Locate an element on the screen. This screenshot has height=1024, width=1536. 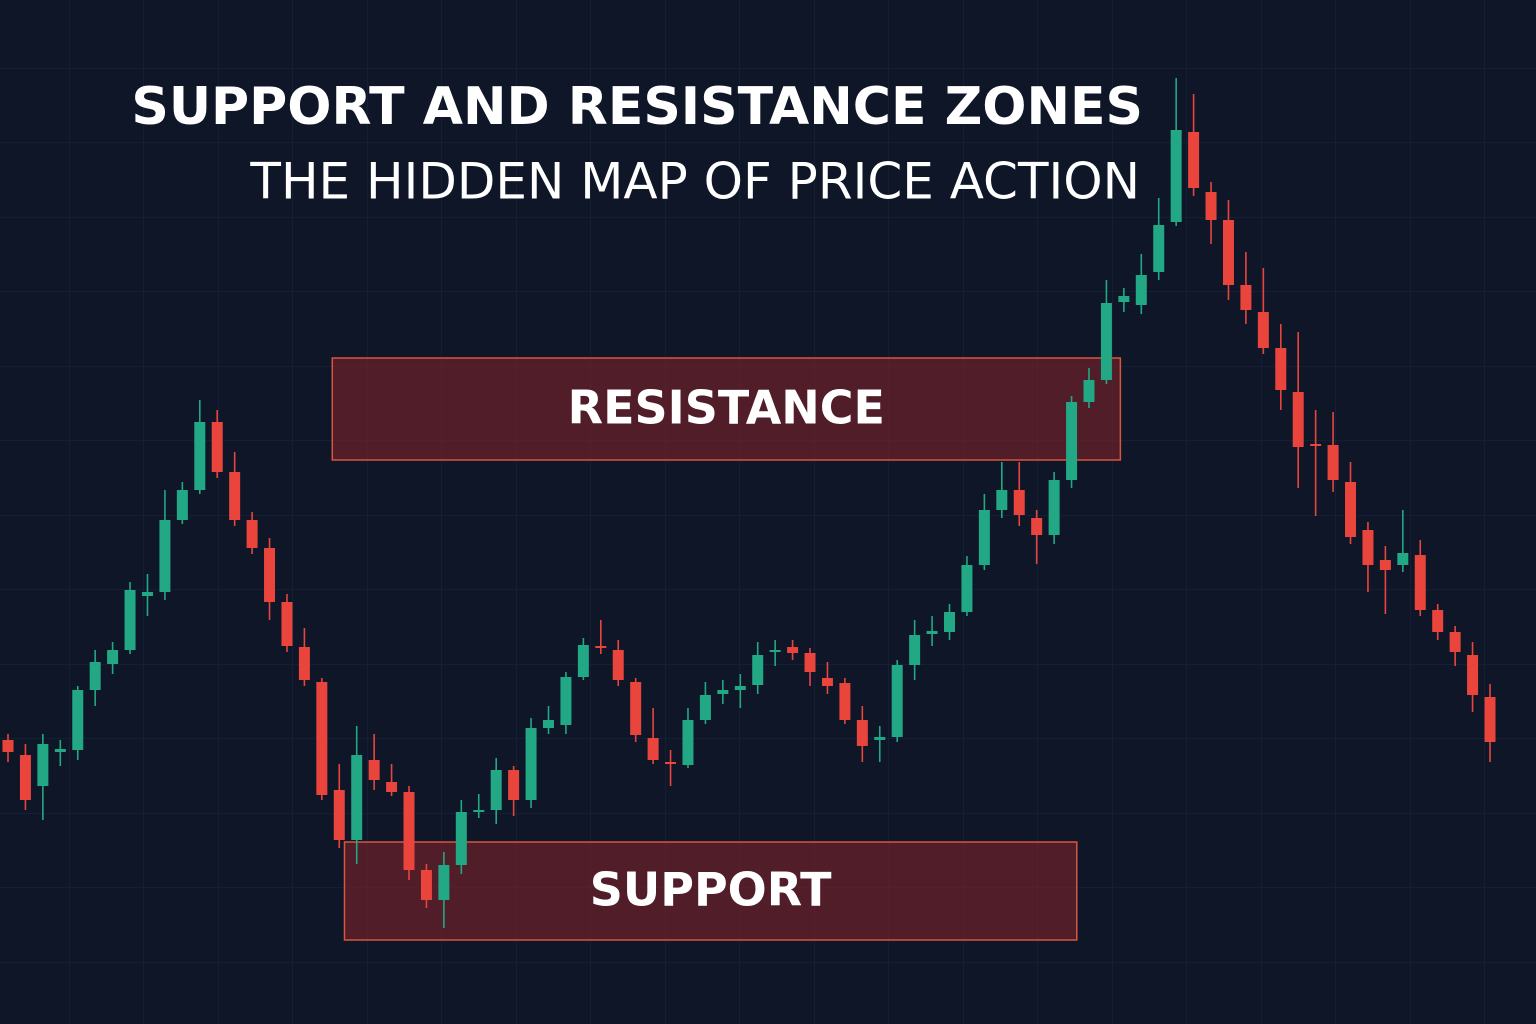
chart-subtitle: THE HIDDEN MAP OF PRICE ACTION is located at coordinates (694, 182).